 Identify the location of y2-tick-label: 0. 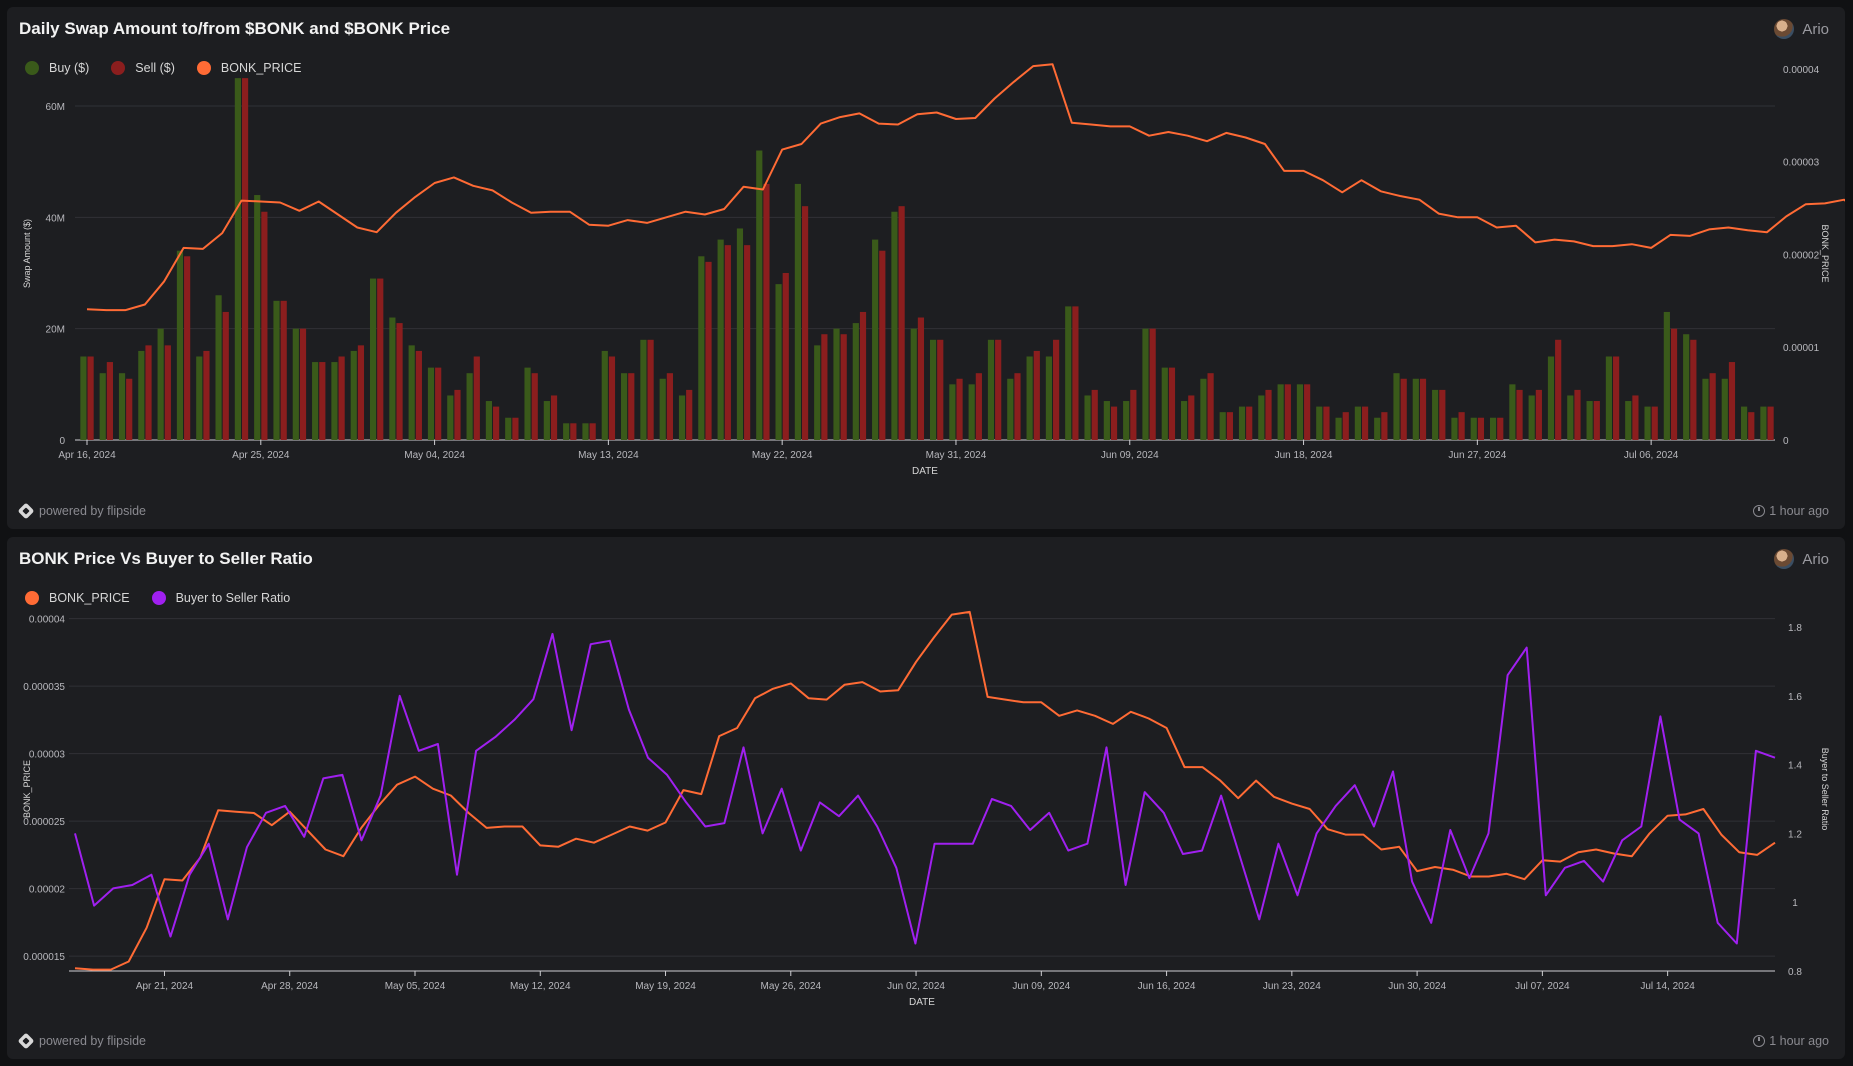
(1786, 441).